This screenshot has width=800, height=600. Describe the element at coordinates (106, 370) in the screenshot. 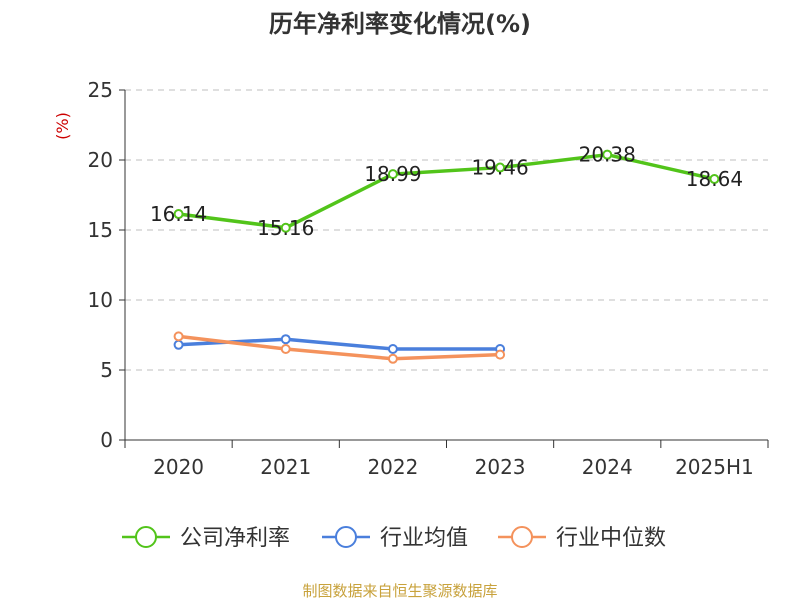

I see `y-tick-label-5: 5` at that location.